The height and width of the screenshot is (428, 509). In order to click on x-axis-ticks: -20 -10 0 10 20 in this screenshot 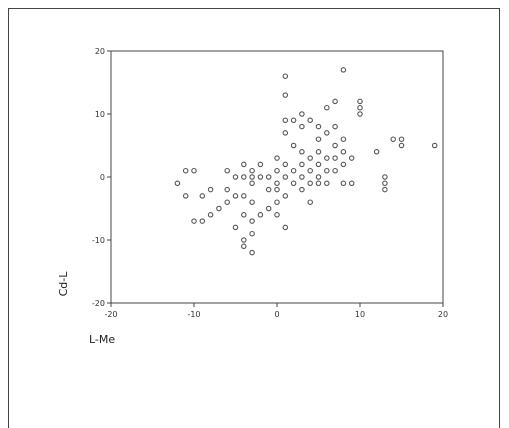, I will do `click(276, 311)`.